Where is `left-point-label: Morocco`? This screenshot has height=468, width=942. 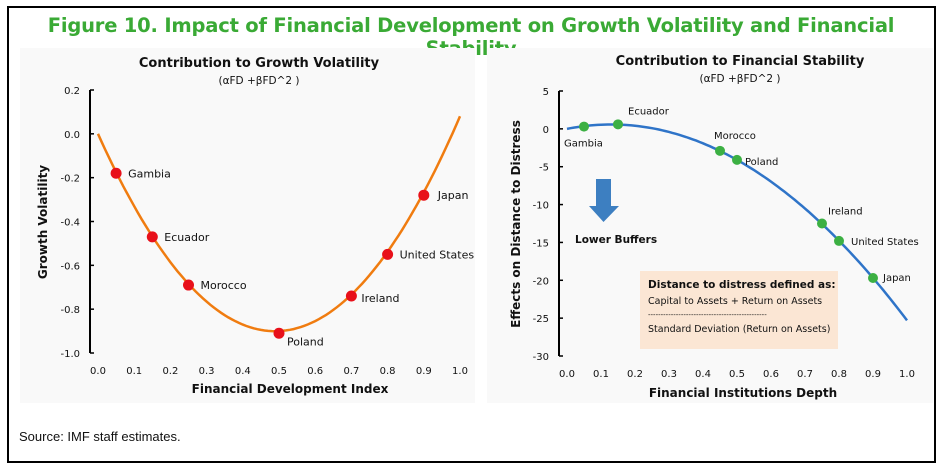
left-point-label: Morocco is located at coordinates (224, 285).